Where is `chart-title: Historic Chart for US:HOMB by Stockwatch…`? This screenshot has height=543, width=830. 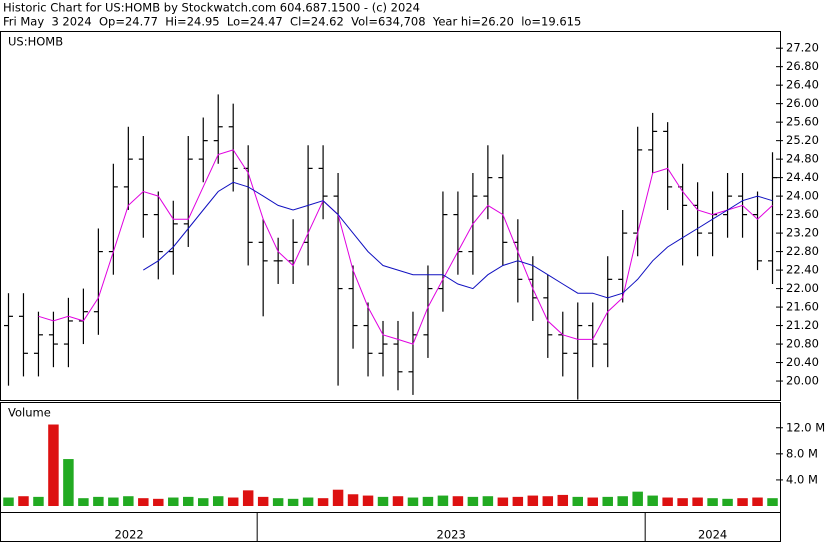
chart-title: Historic Chart for US:HOMB by Stockwatch… is located at coordinates (211, 8).